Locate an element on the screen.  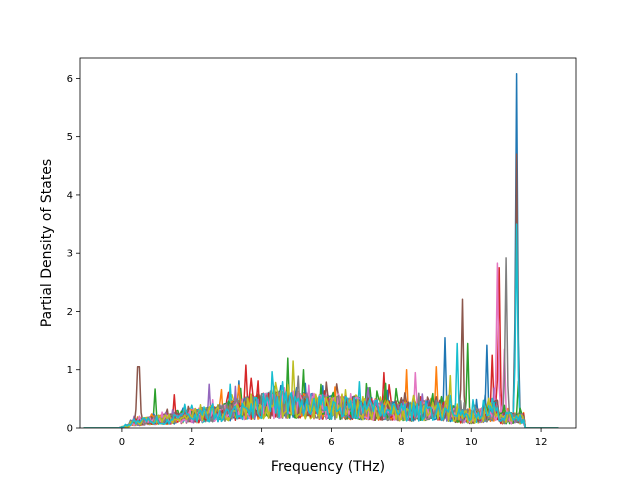
x-tick-label: 6 is located at coordinates (331, 442).